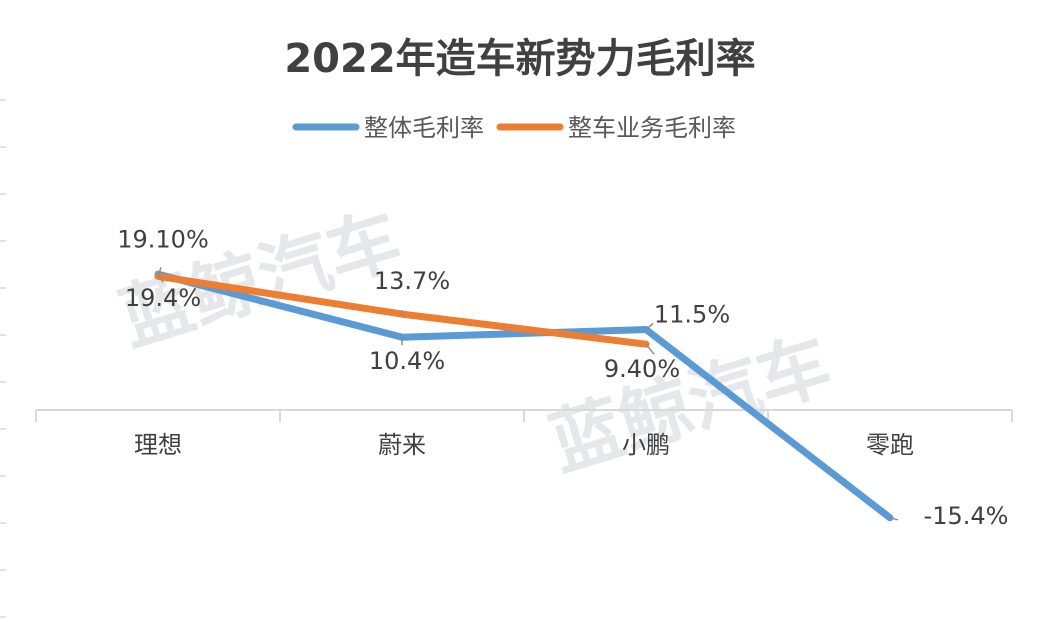 Image resolution: width=1040 pixels, height=622 pixels. Describe the element at coordinates (158, 445) in the screenshot. I see `x-tick-label: 理想` at that location.